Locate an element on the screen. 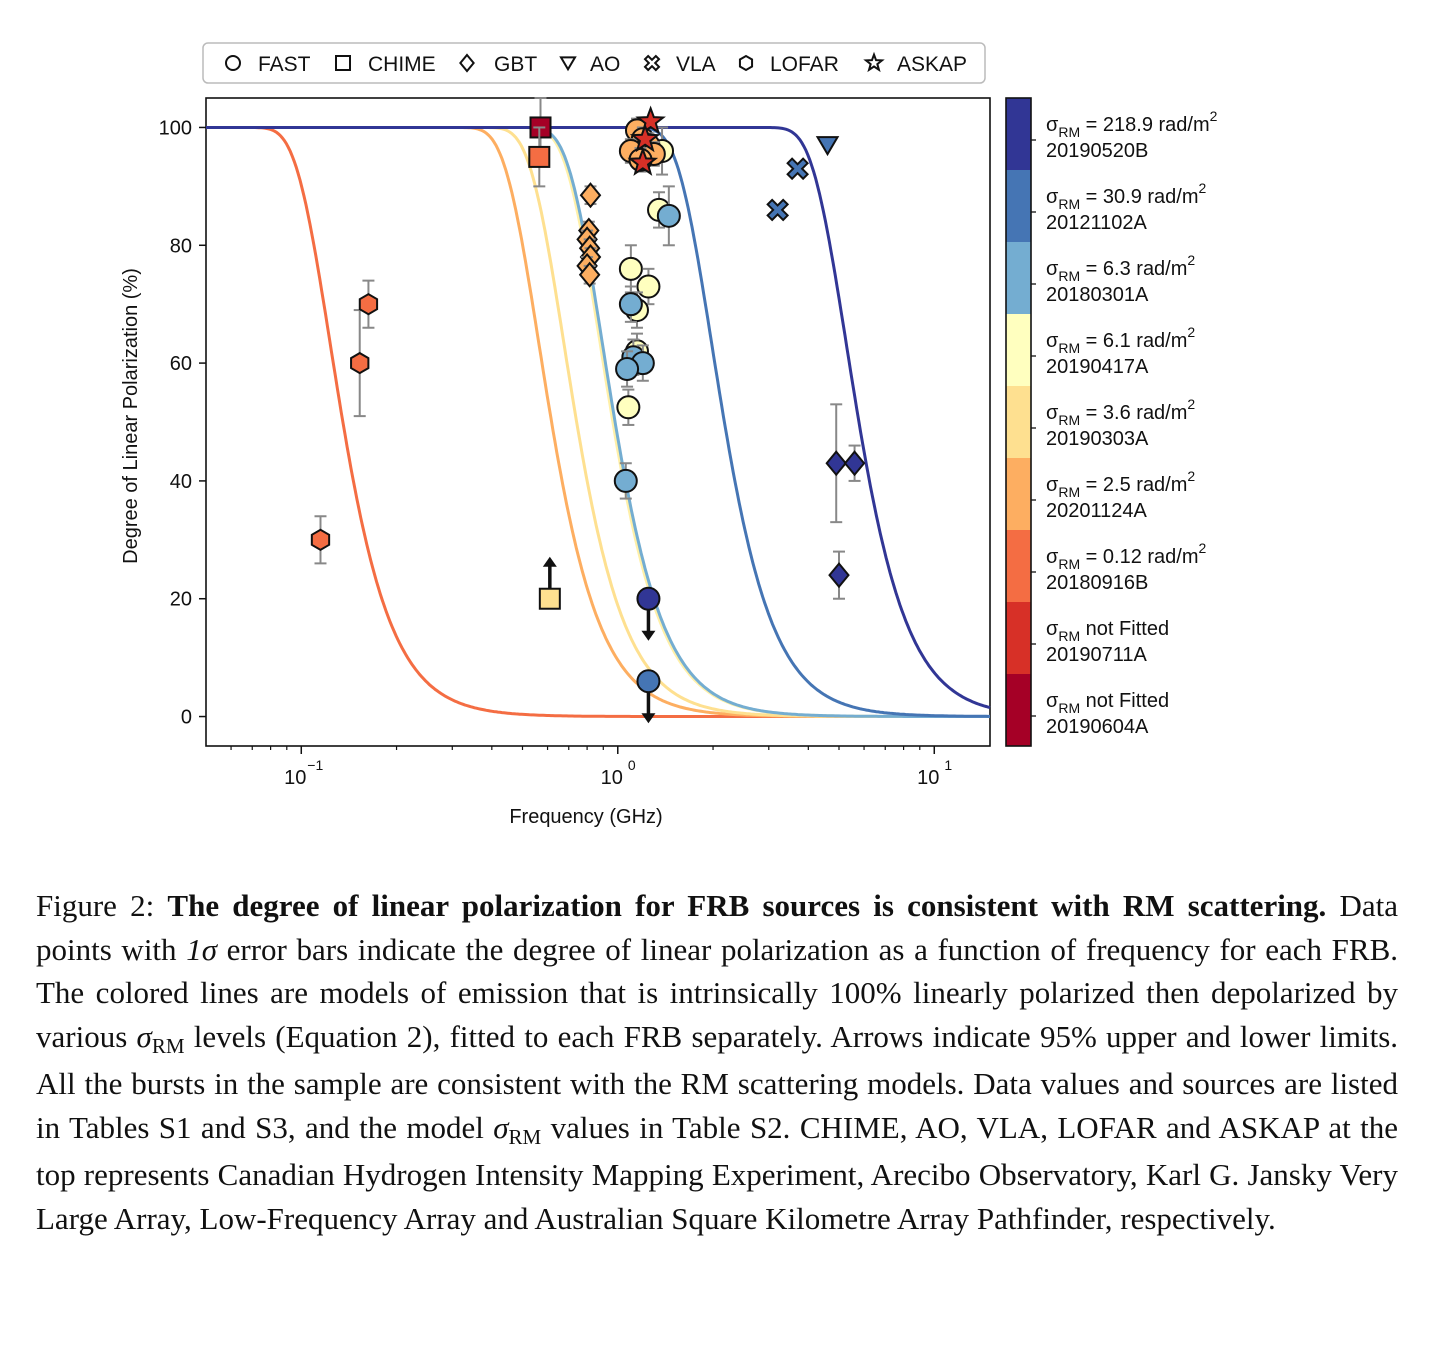  caption-one-sigma: 1σ is located at coordinates (201, 949).